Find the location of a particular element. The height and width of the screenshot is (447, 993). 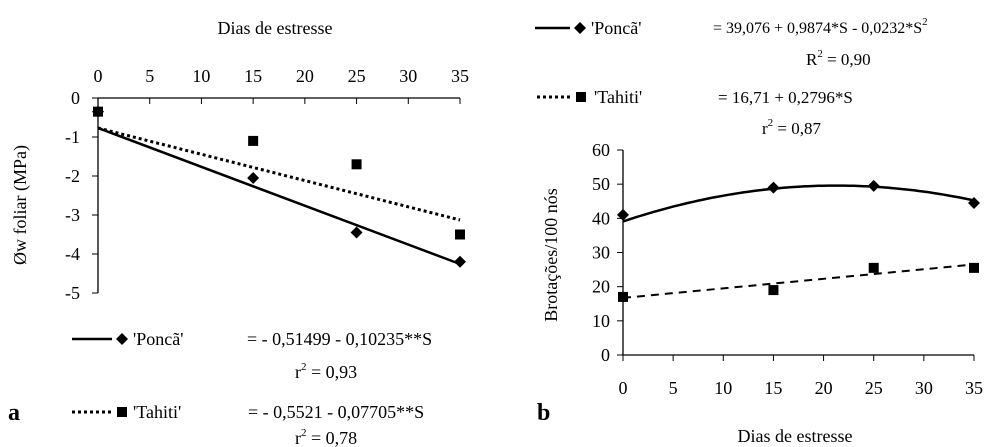

a-y-tick-label: -3 is located at coordinates (72, 215).